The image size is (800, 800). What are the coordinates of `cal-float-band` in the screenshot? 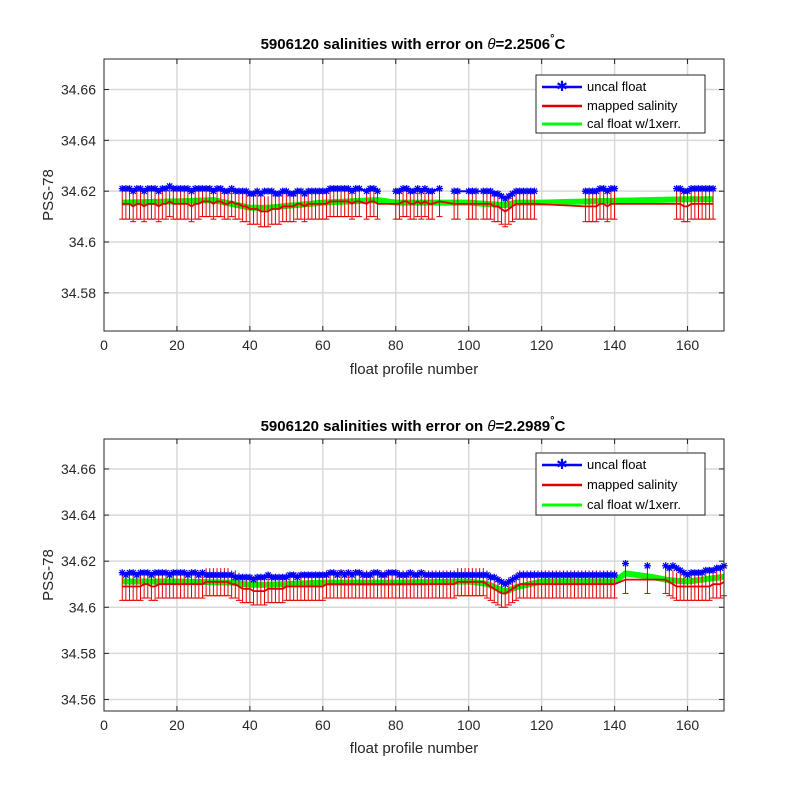 It's located at (423, 582).